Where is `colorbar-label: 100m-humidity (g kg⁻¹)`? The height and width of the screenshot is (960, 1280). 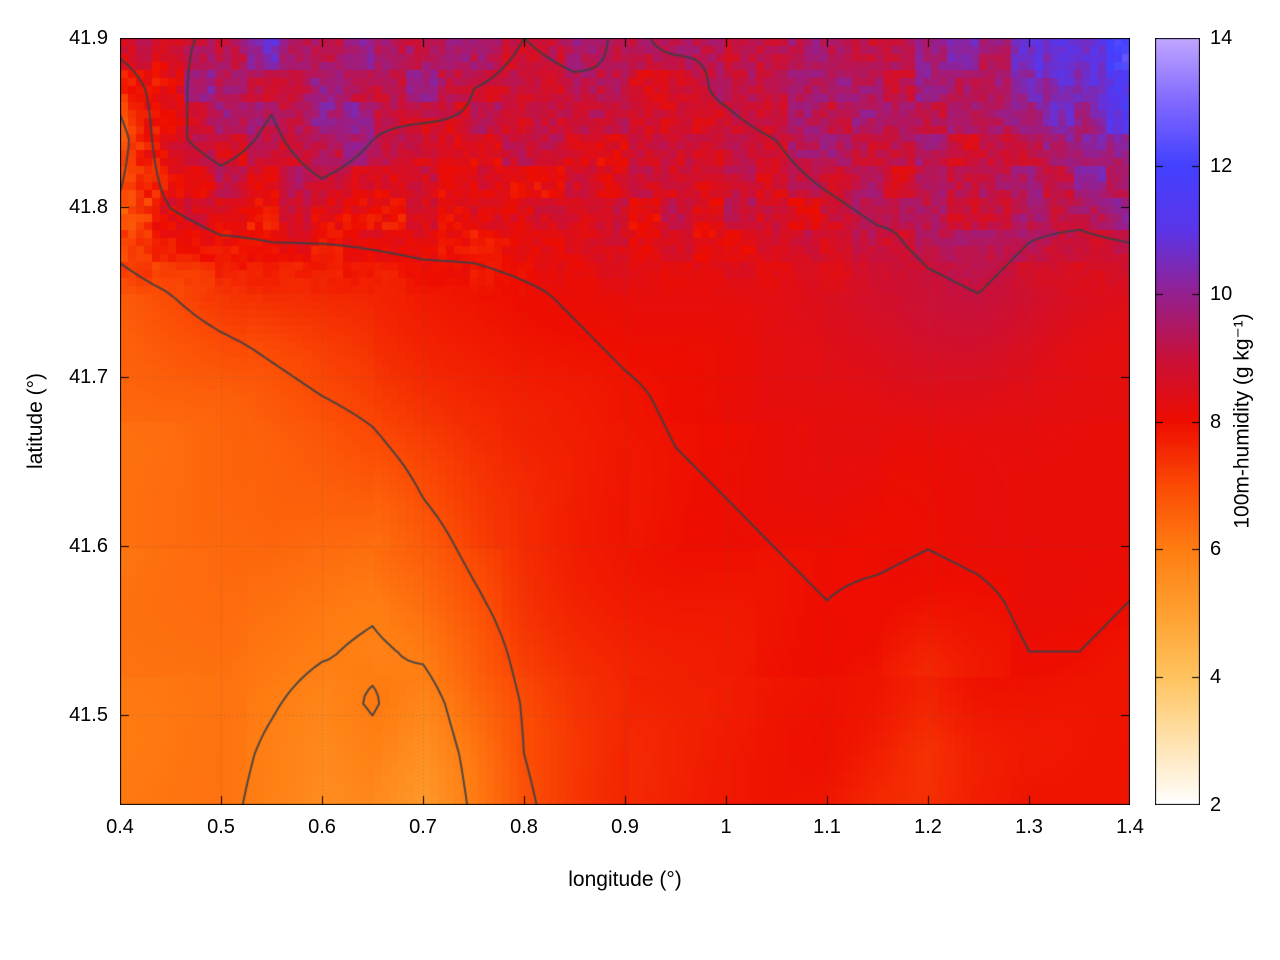 colorbar-label: 100m-humidity (g kg⁻¹) is located at coordinates (1242, 421).